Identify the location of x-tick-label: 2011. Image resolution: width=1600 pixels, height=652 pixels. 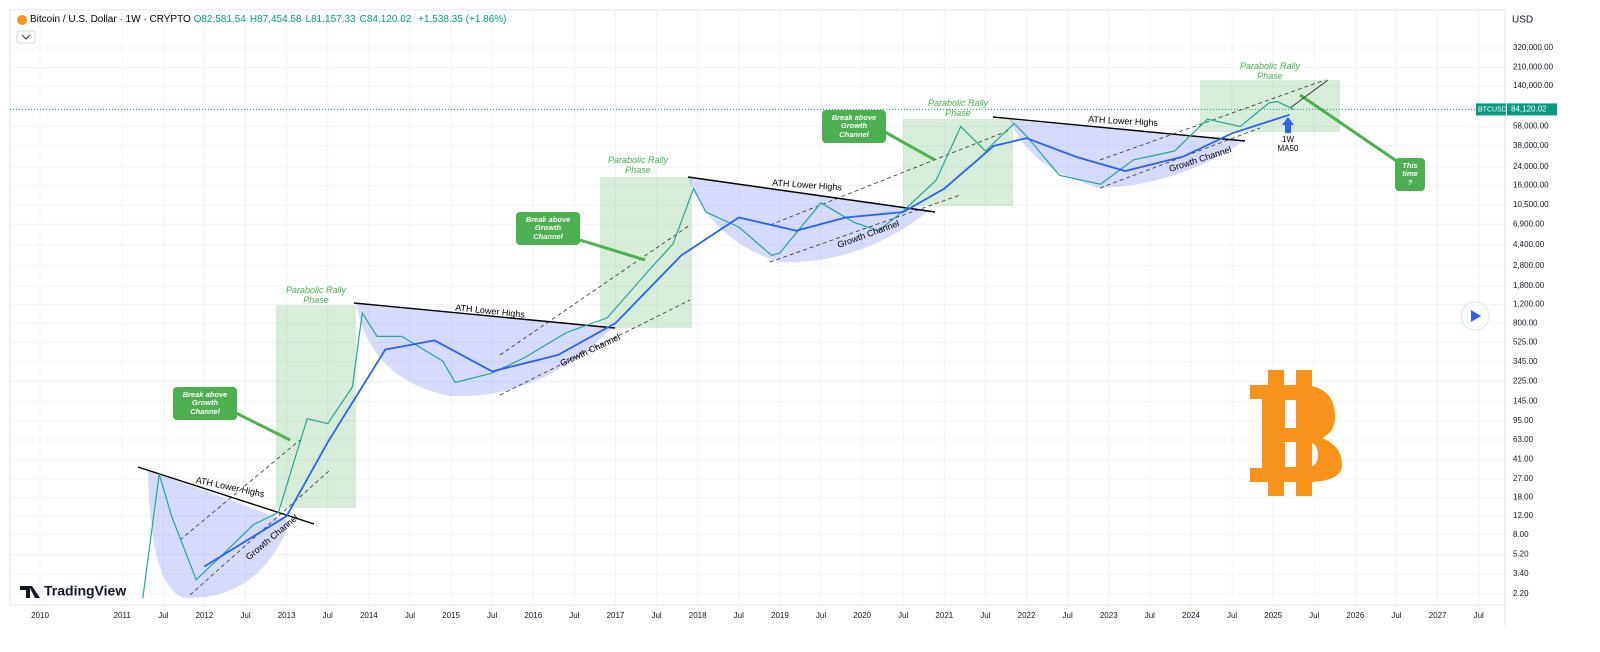
(123, 615).